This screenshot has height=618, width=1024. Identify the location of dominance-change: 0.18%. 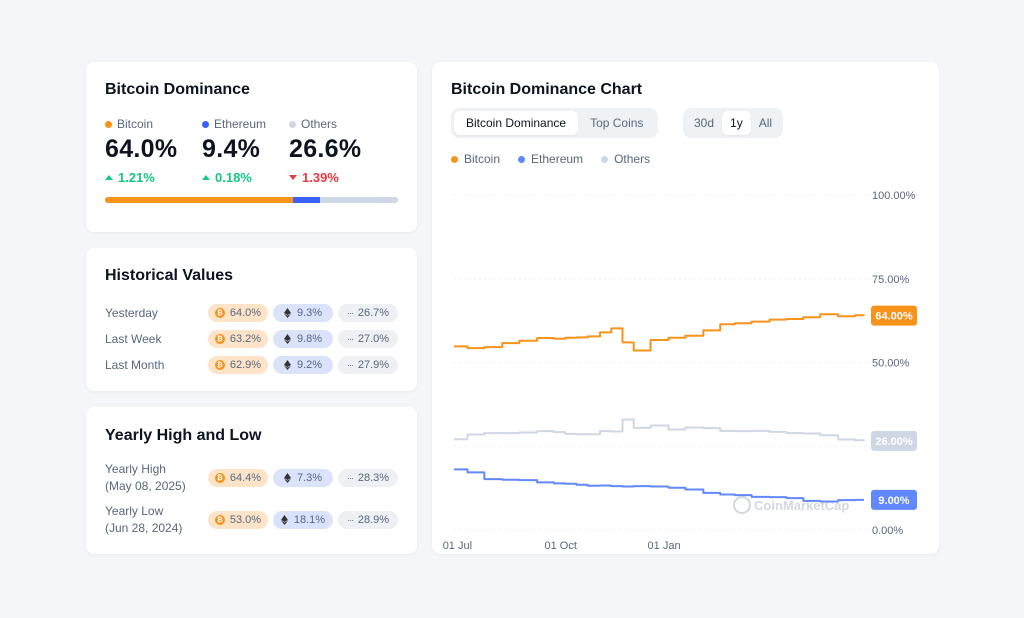
(233, 177).